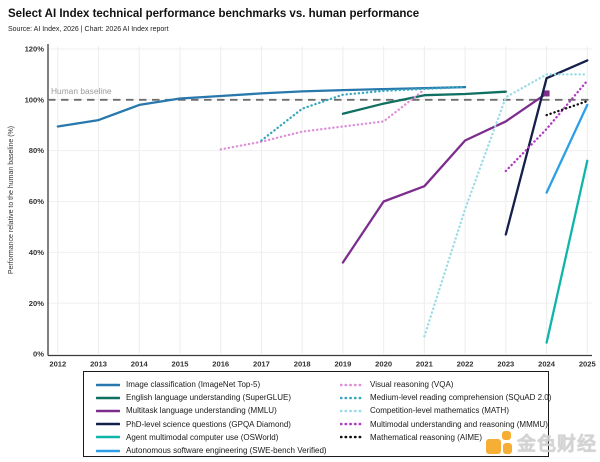 This screenshot has width=600, height=462. Describe the element at coordinates (412, 385) in the screenshot. I see `legend-item-label: Visual reasoning (VQA)` at that location.